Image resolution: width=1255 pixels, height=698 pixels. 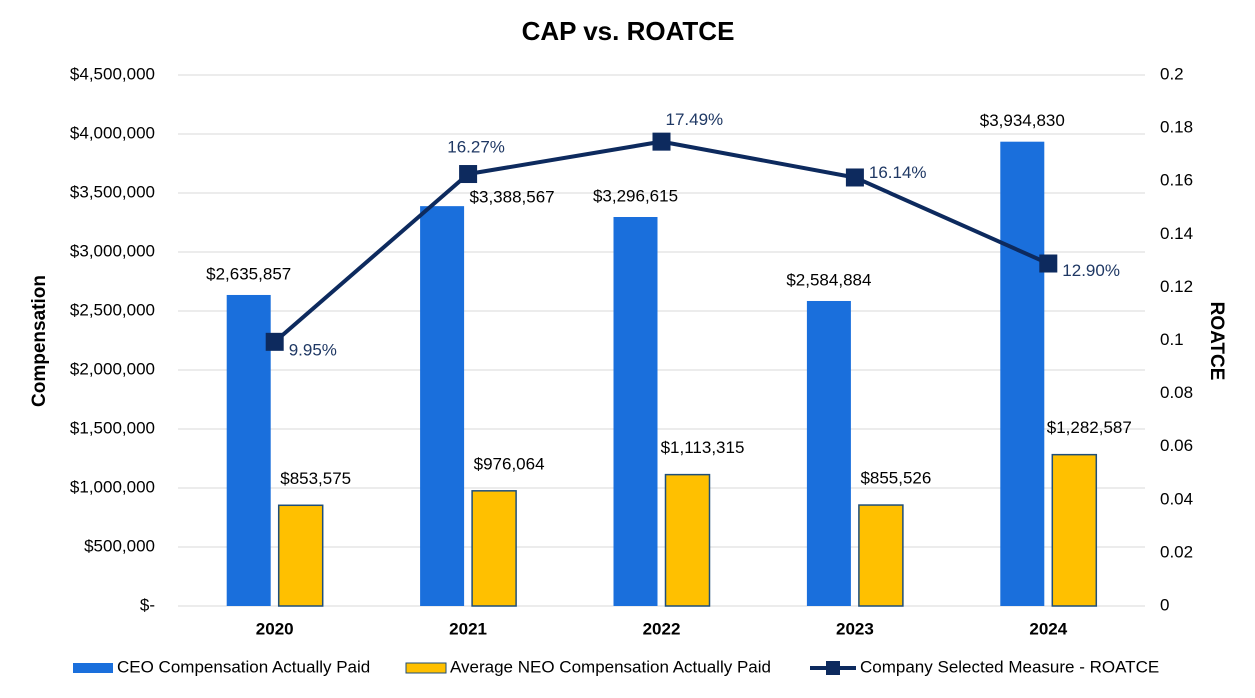 I want to click on x-tick-label: 2024, so click(x=1048, y=628).